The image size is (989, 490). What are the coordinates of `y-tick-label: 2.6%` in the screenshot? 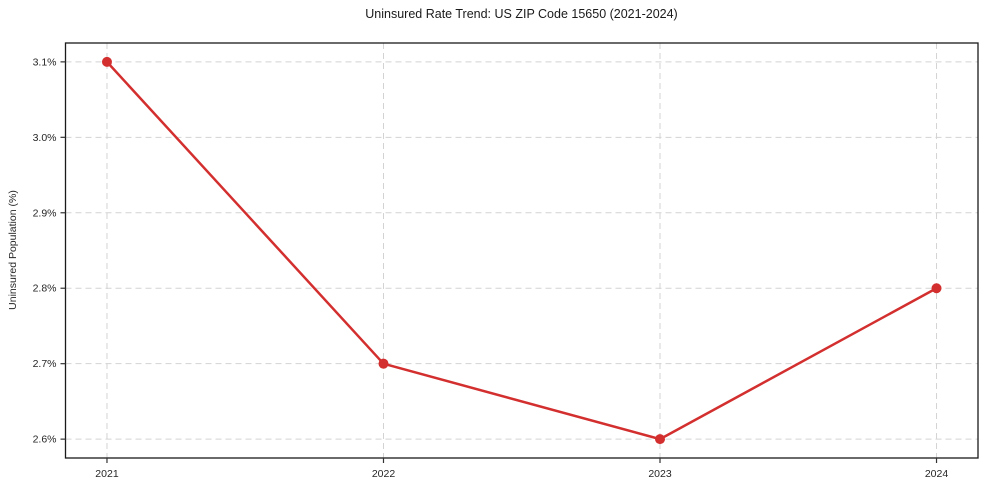 It's located at (45, 440).